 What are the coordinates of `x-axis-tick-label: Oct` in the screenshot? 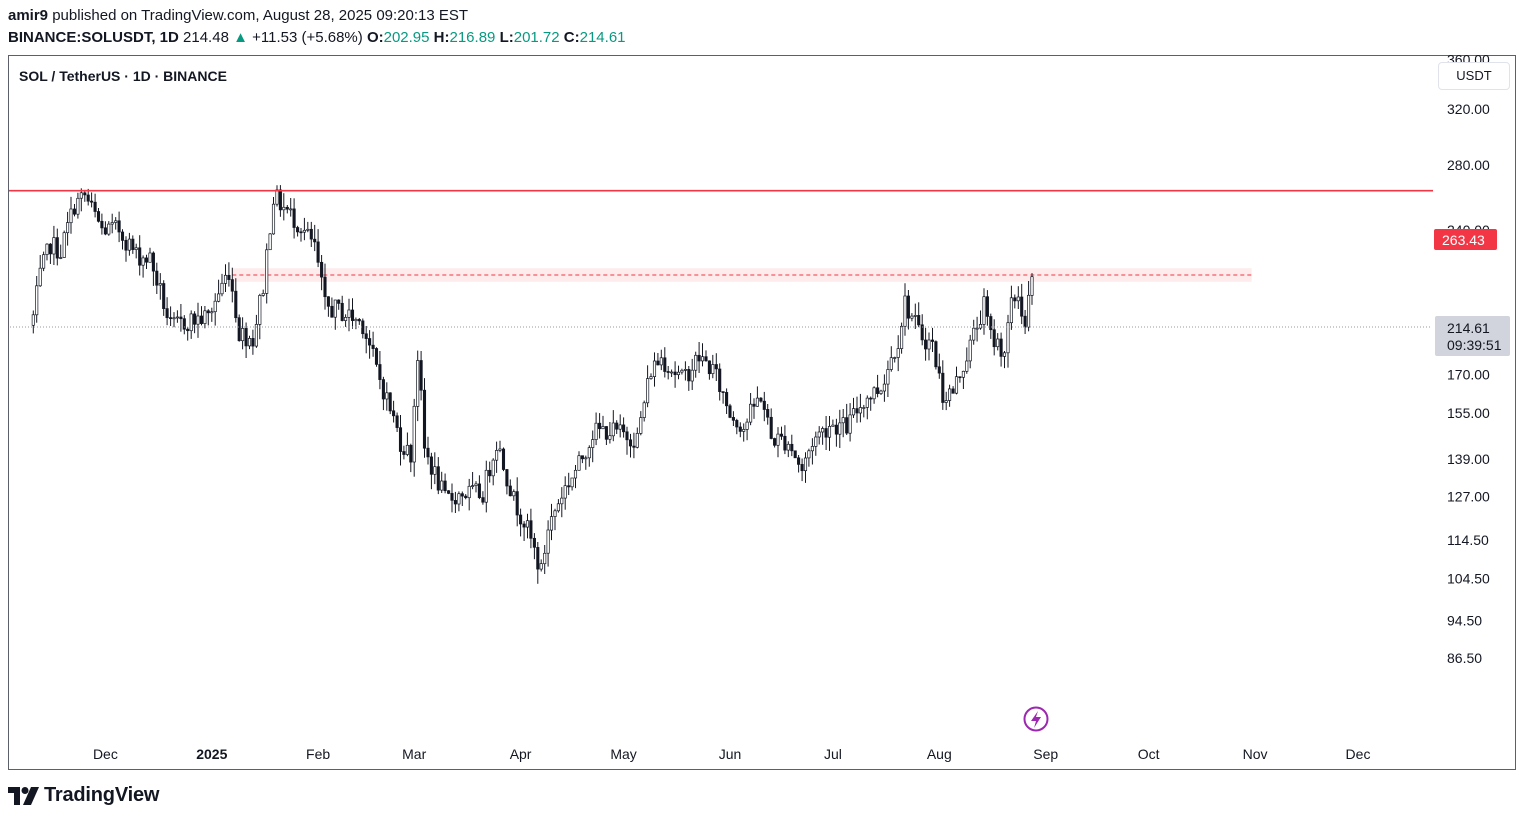 It's located at (1149, 754).